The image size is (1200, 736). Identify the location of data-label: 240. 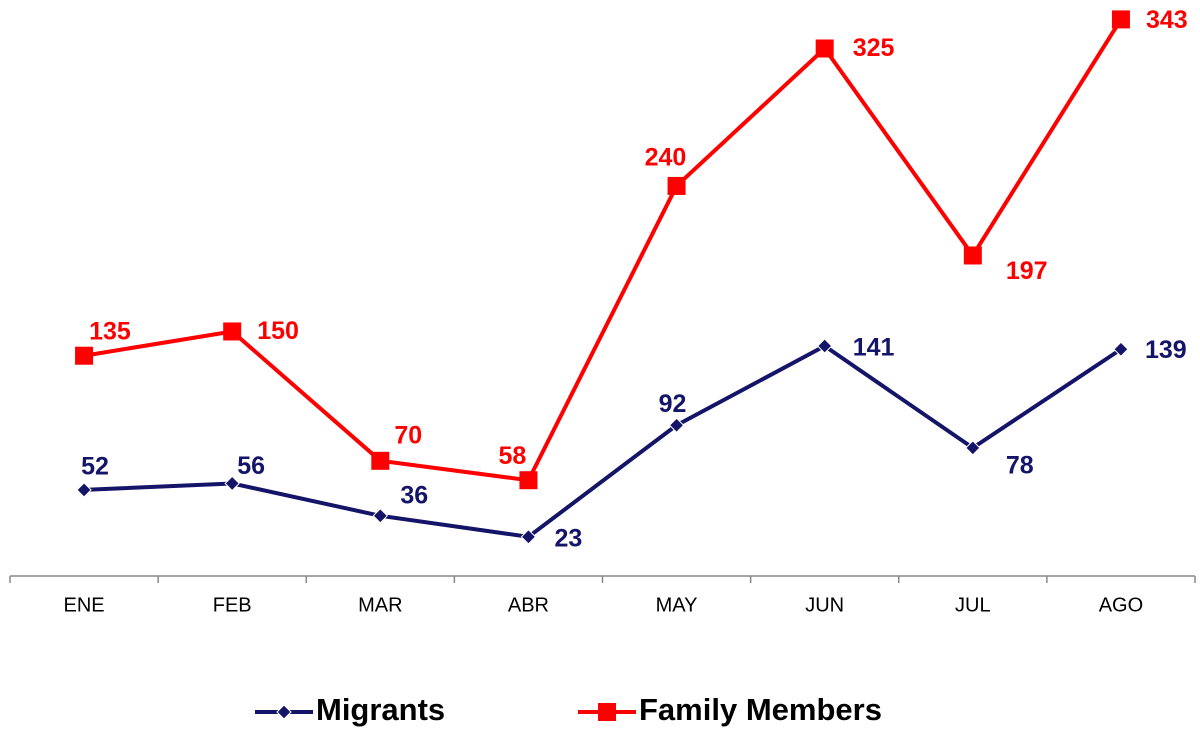
(666, 158).